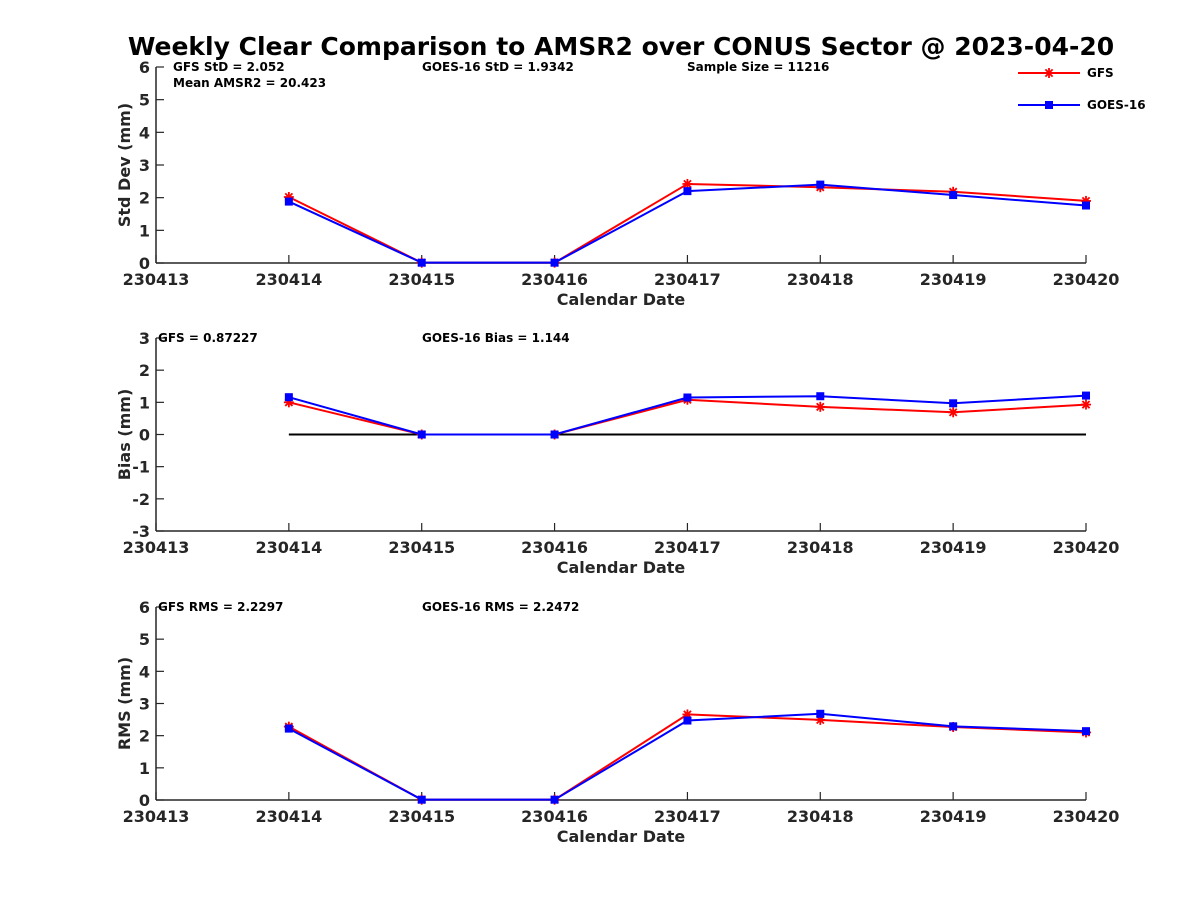 Image resolution: width=1200 pixels, height=900 pixels. What do you see at coordinates (687, 417) in the screenshot?
I see `series-line-gfs` at bounding box center [687, 417].